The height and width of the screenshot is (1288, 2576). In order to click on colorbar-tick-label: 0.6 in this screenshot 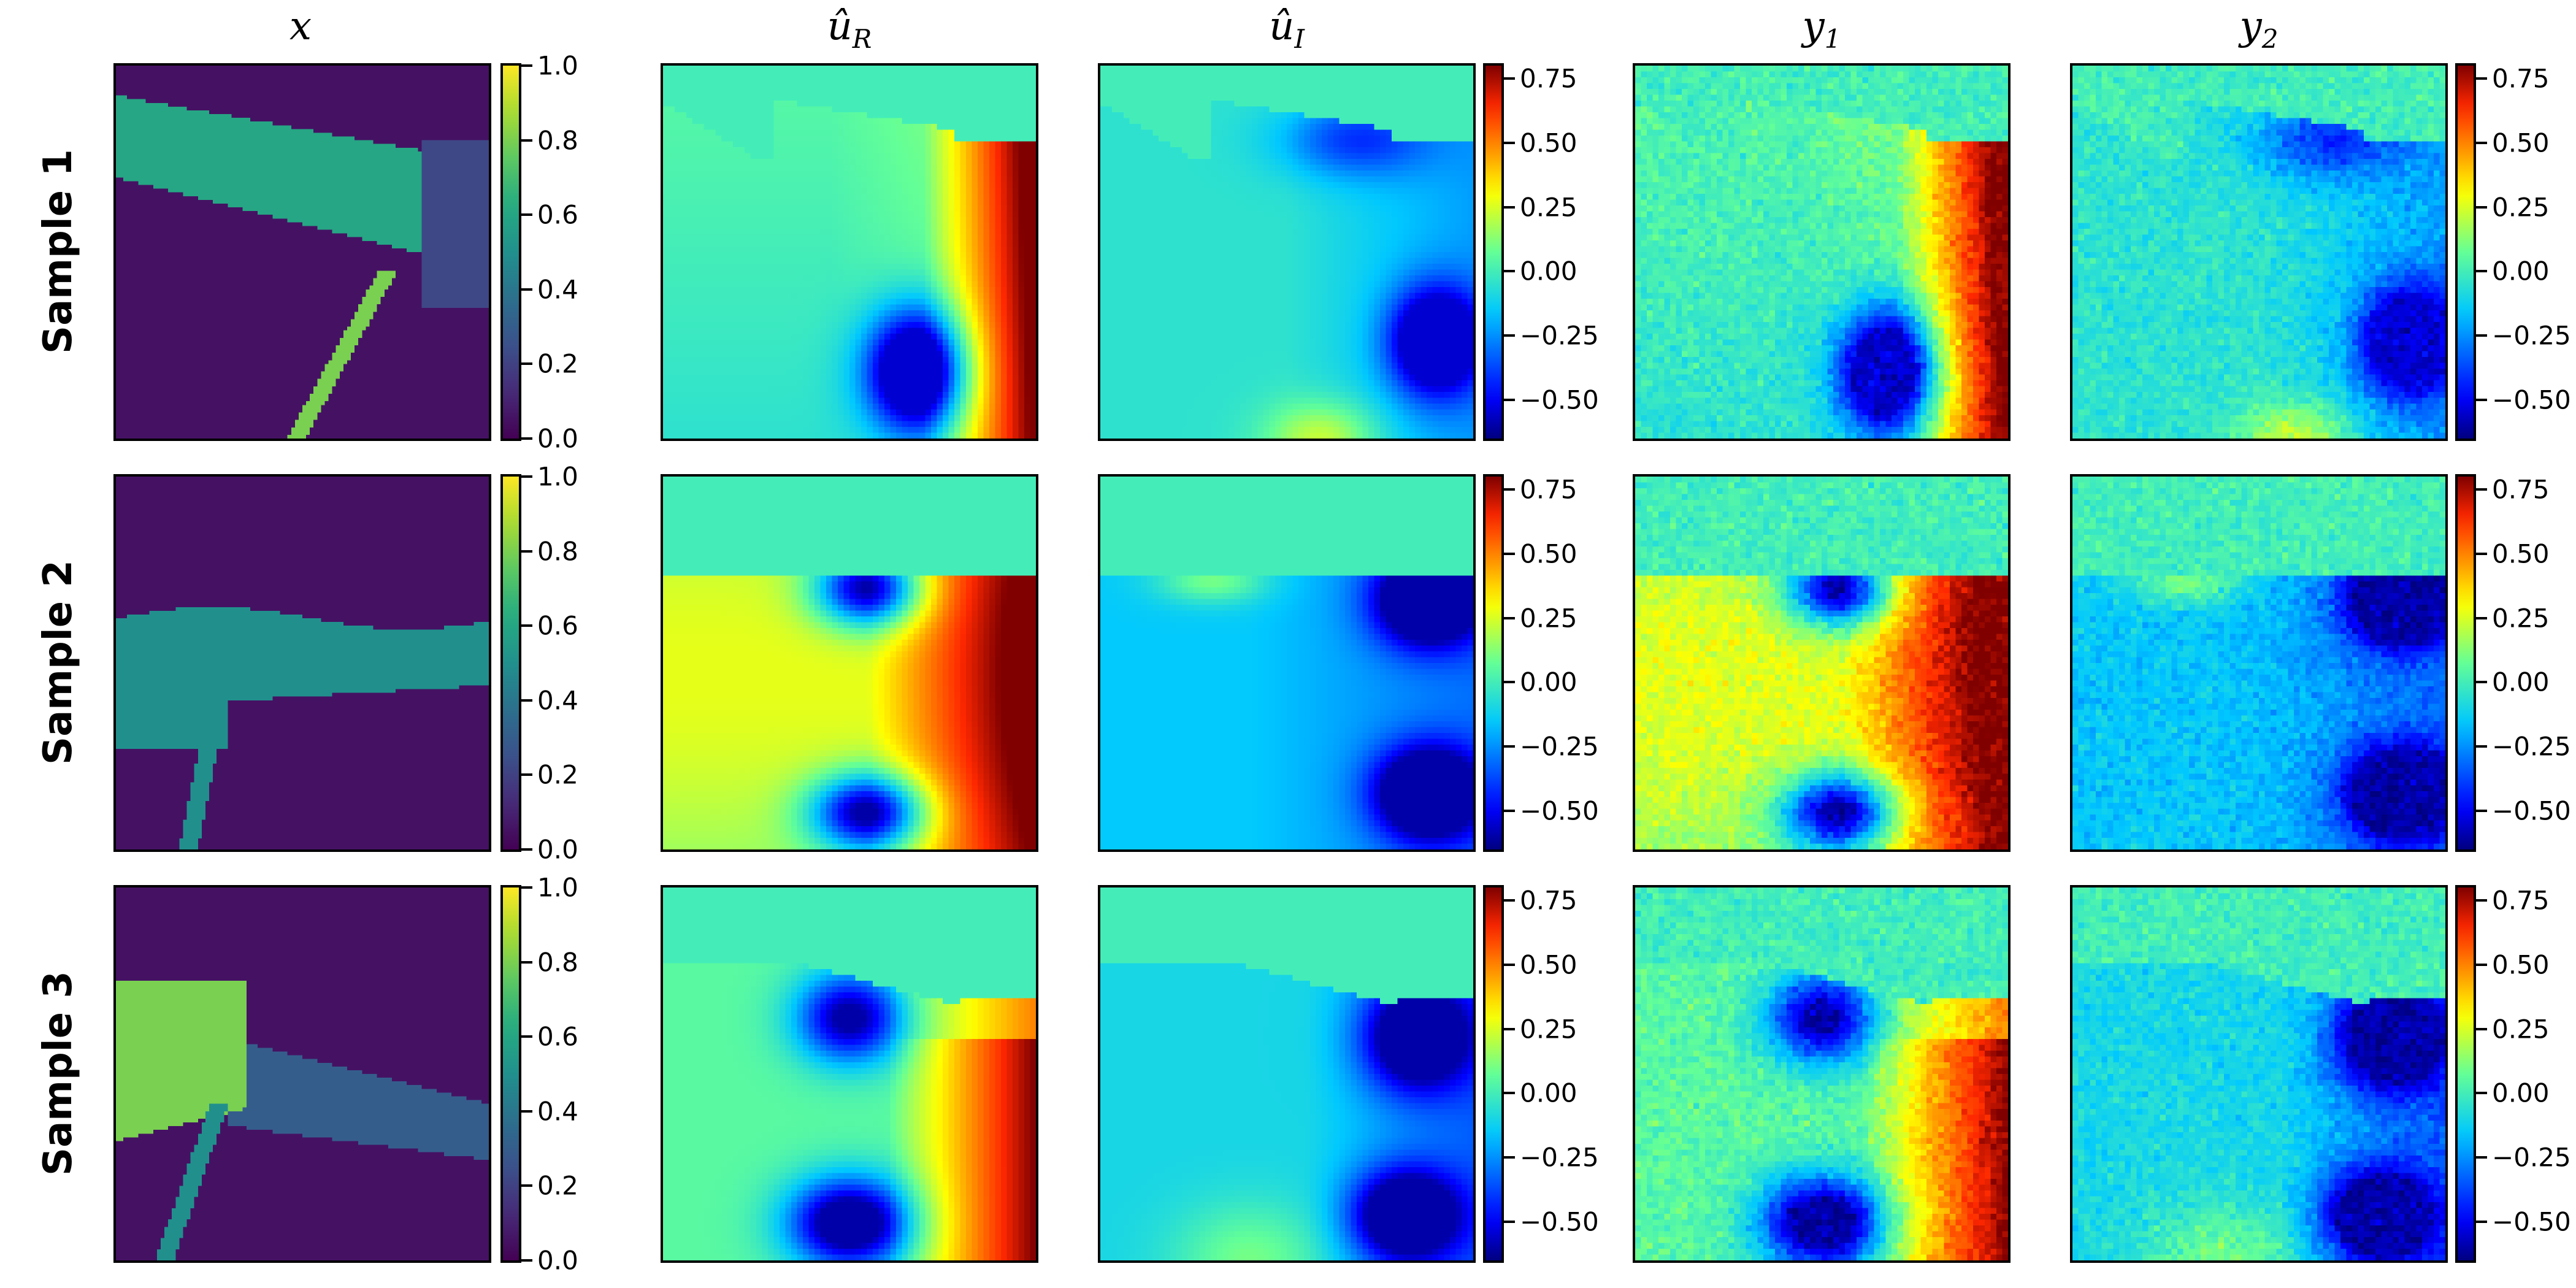, I will do `click(557, 214)`.